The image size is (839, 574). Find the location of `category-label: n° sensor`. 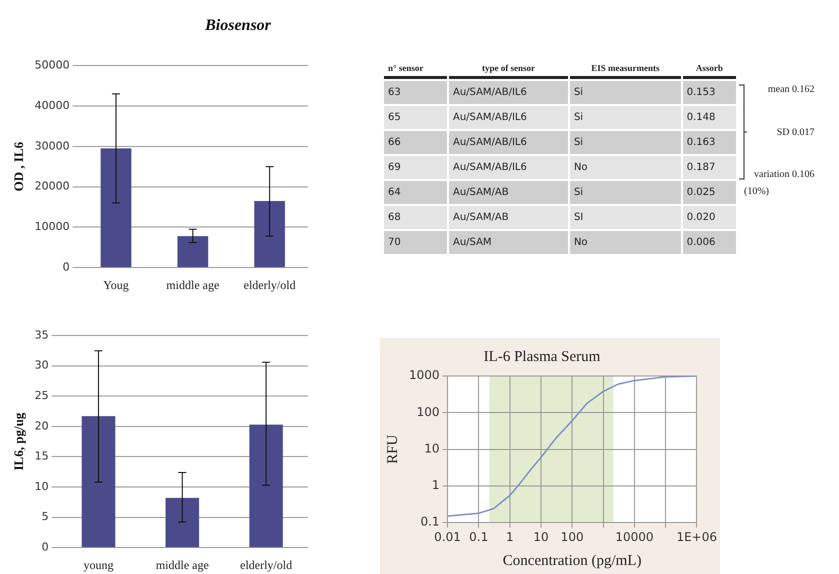

category-label: n° sensor is located at coordinates (415, 69).